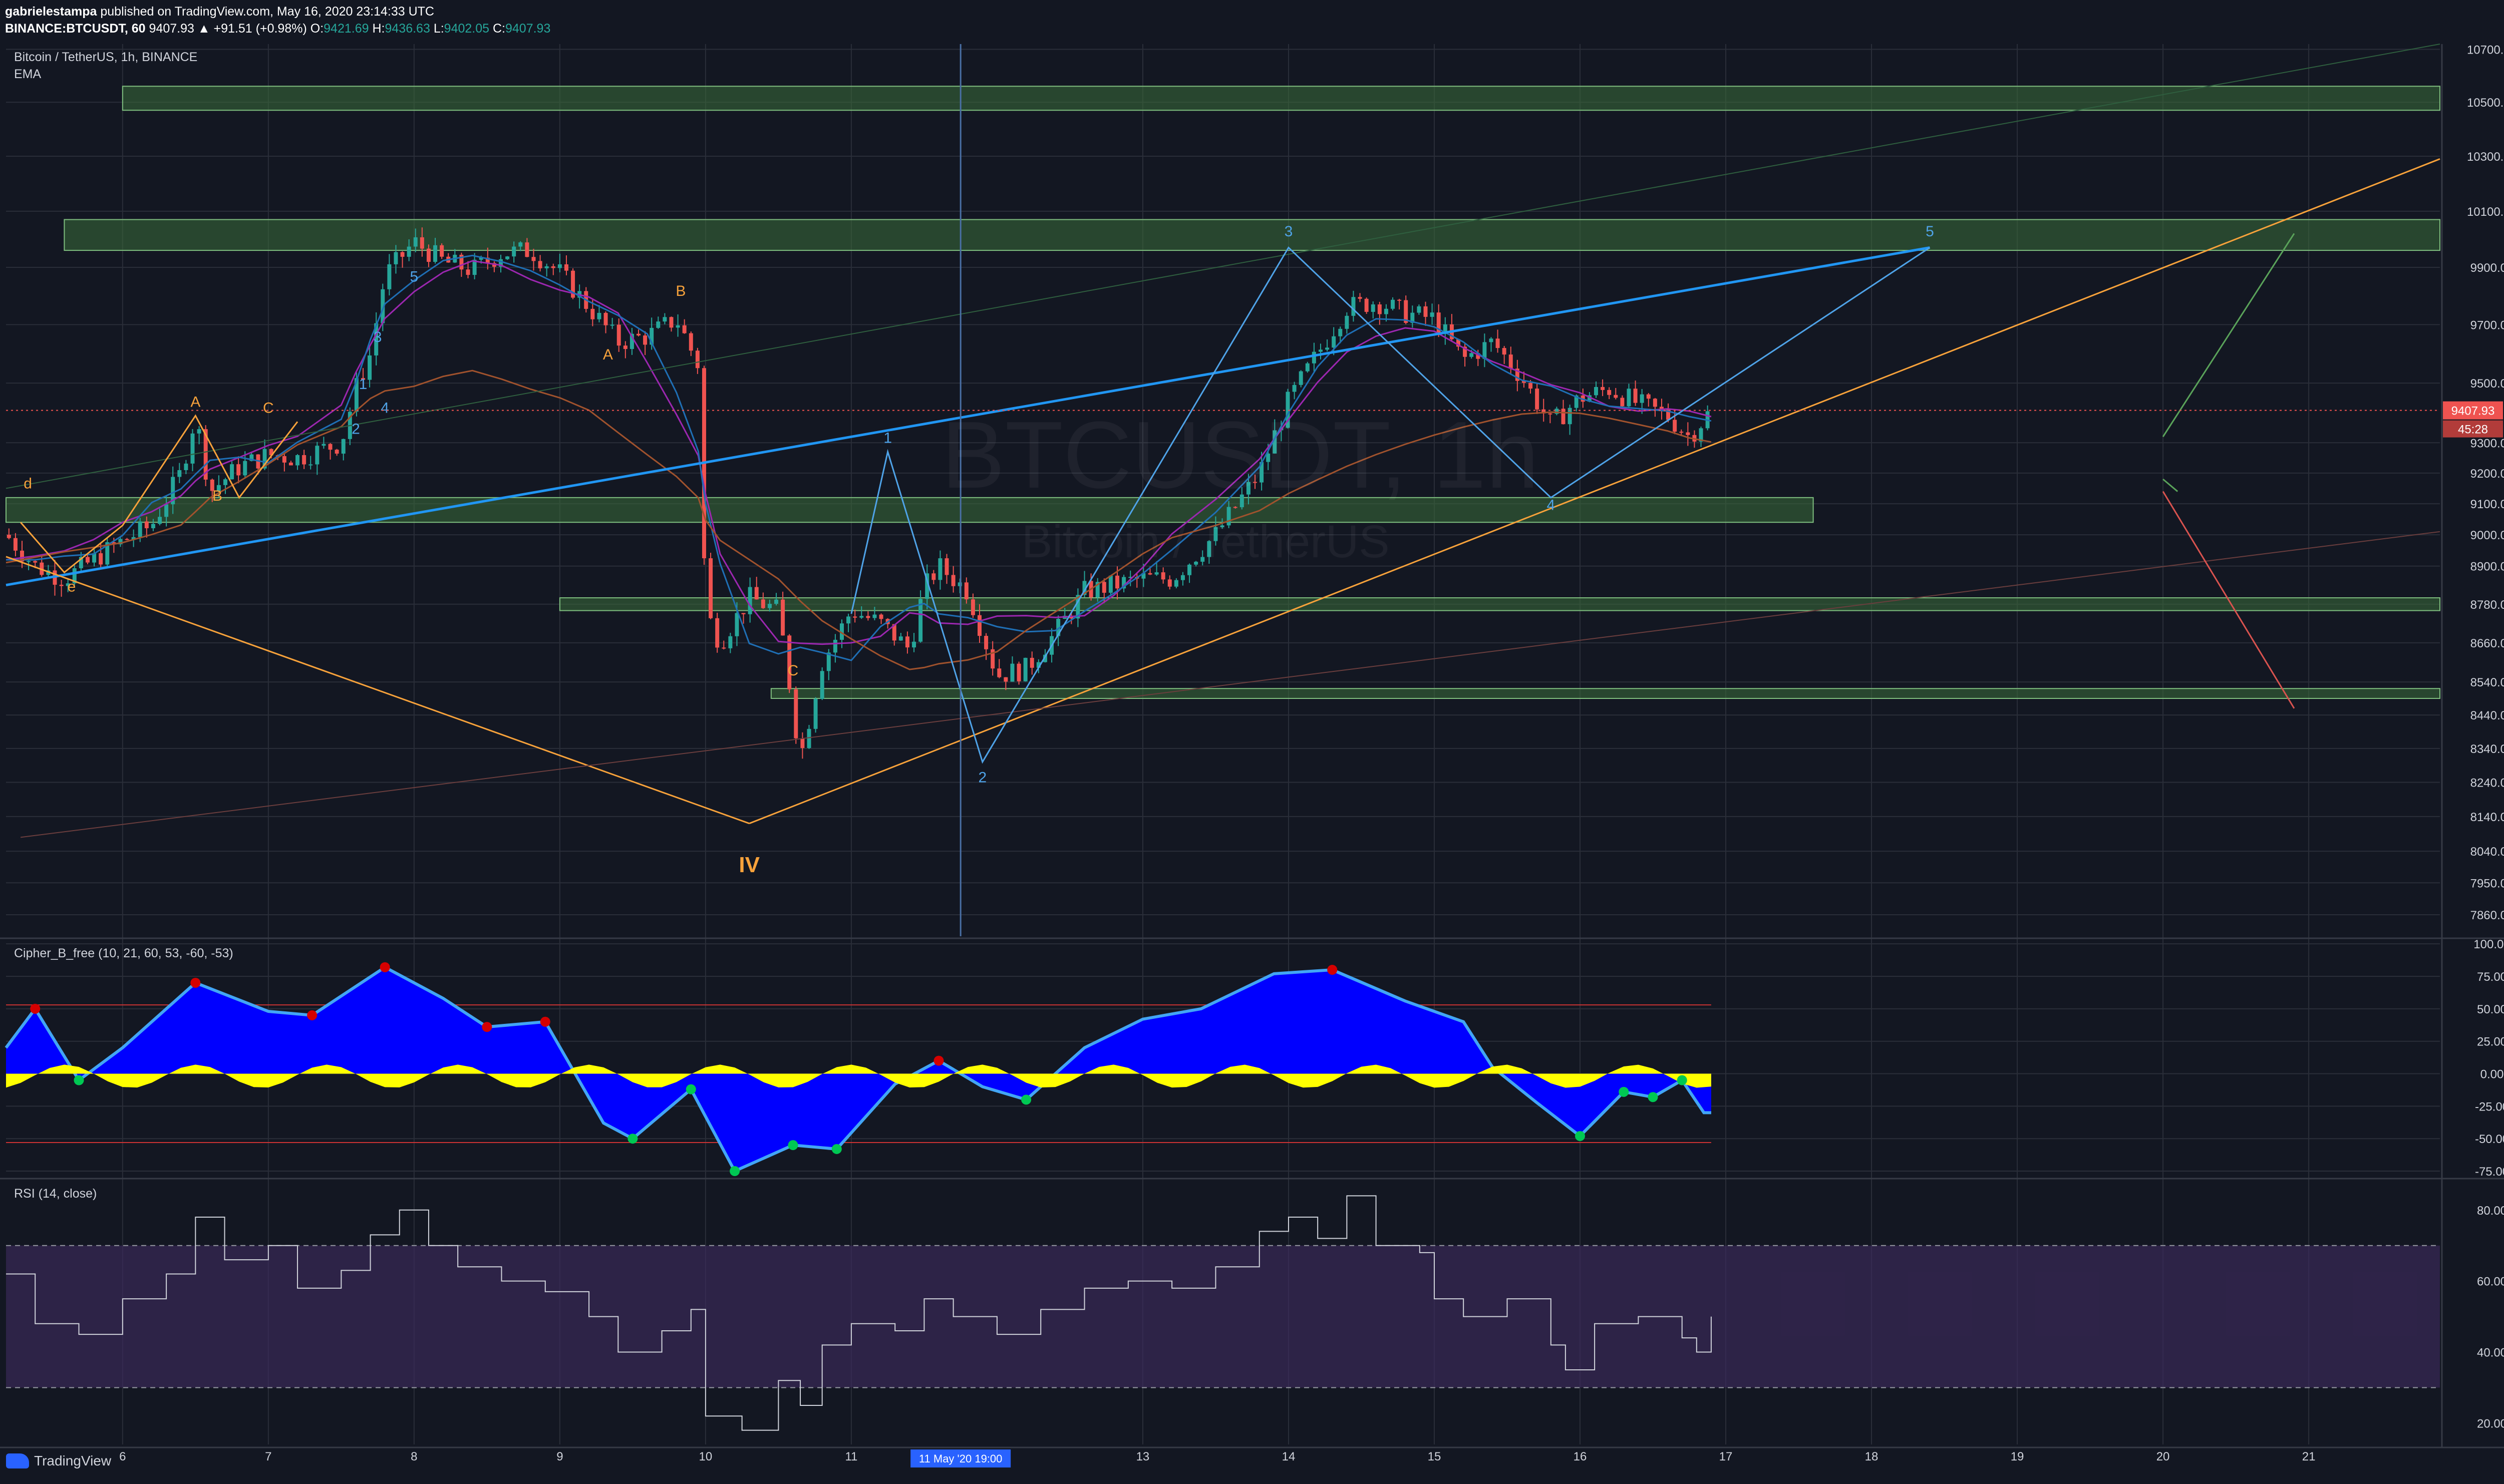 This screenshot has width=2504, height=1484. Describe the element at coordinates (123, 1456) in the screenshot. I see `time-axis-label: 6` at that location.